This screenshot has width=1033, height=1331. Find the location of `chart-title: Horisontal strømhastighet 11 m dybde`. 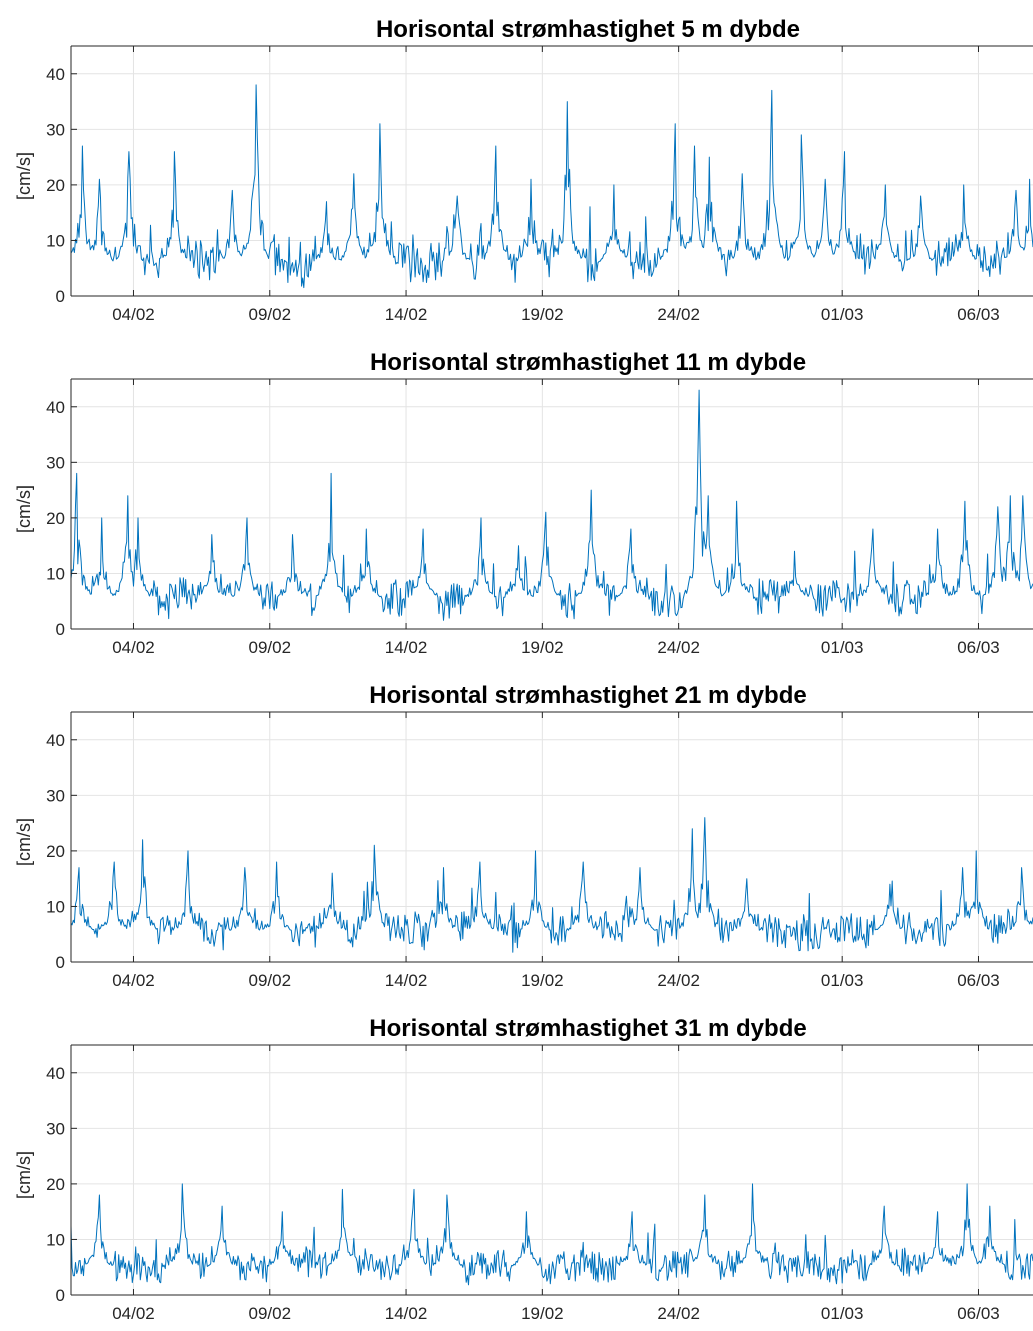

chart-title: Horisontal strømhastighet 11 m dybde is located at coordinates (588, 362).